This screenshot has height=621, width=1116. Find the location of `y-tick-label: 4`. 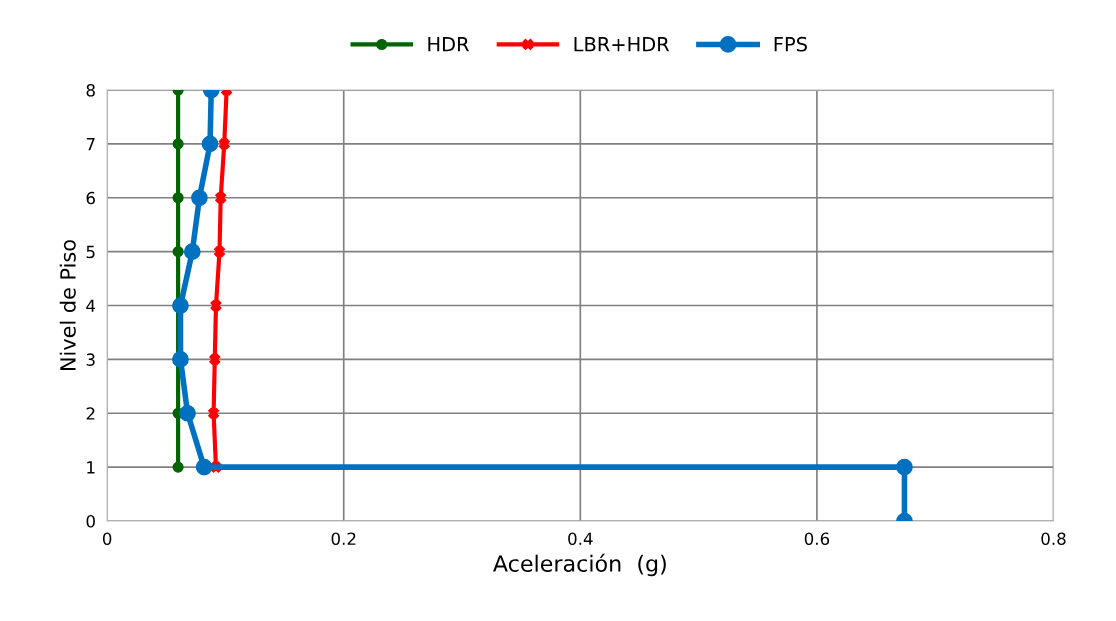

y-tick-label: 4 is located at coordinates (91, 305).